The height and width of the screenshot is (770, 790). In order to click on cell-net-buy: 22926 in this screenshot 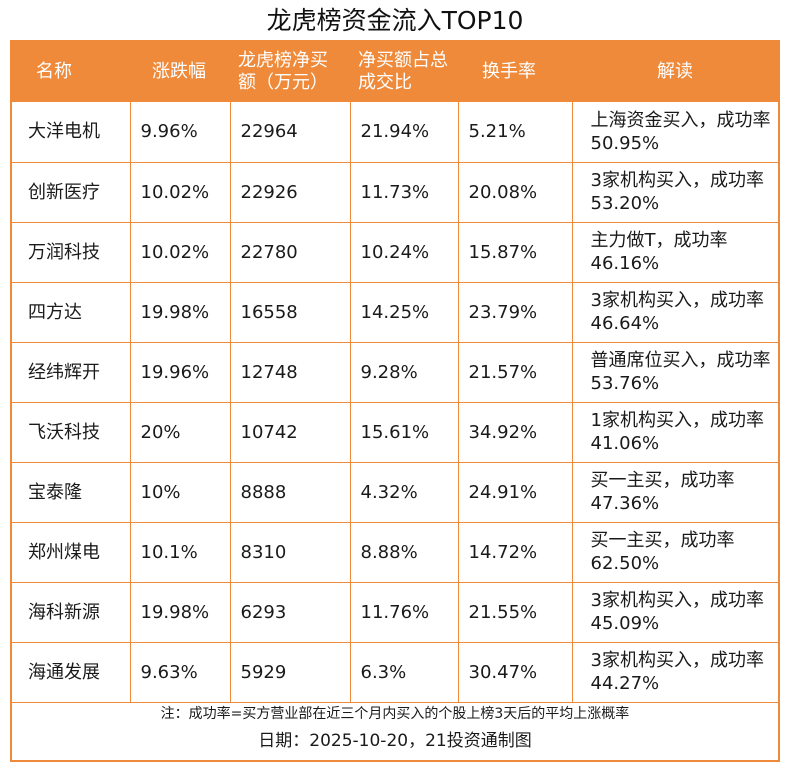, I will do `click(290, 192)`.